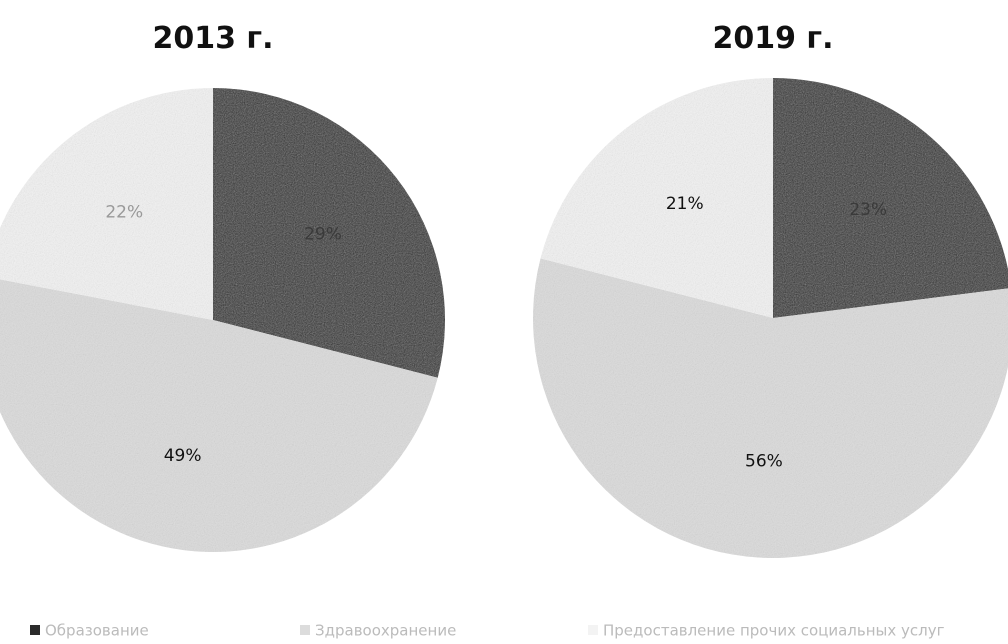 Image resolution: width=1008 pixels, height=644 pixels. I want to click on legend-label: Образование, so click(97, 631).